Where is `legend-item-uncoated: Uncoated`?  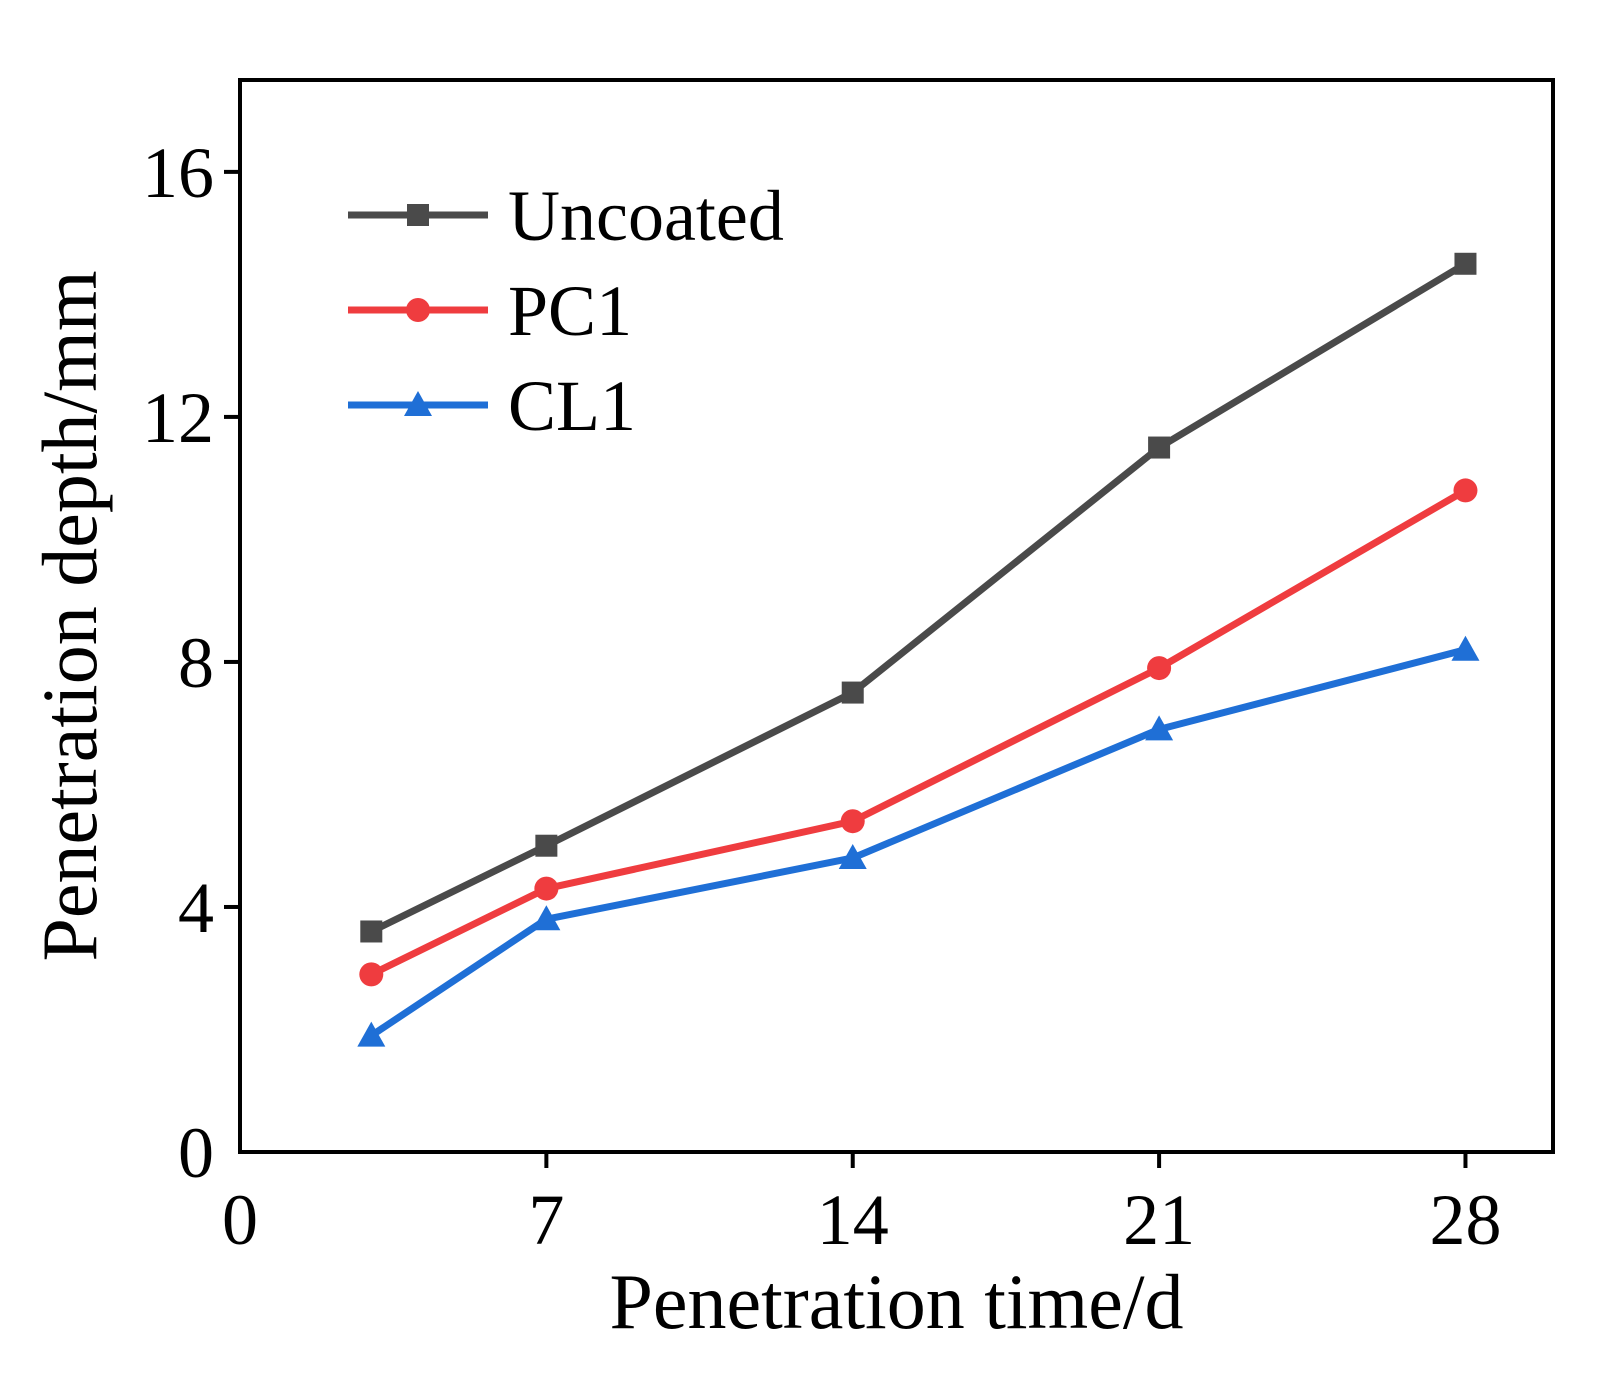
legend-item-uncoated: Uncoated is located at coordinates (566, 216).